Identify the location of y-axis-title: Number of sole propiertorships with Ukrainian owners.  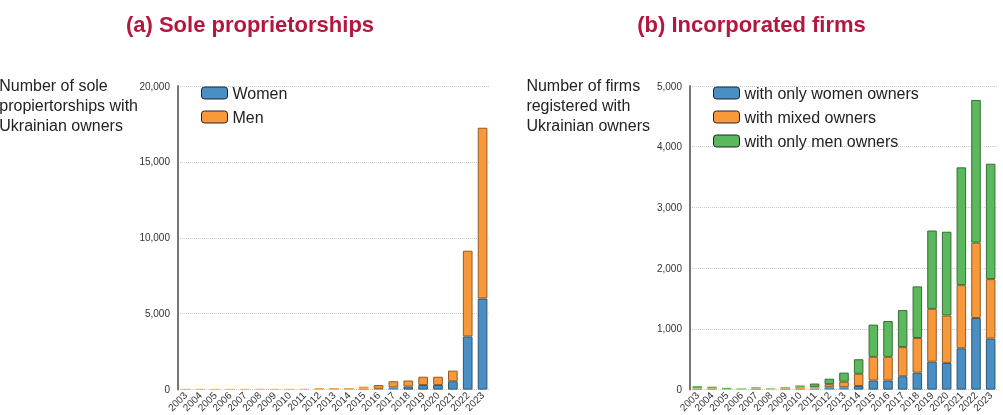
(69, 105).